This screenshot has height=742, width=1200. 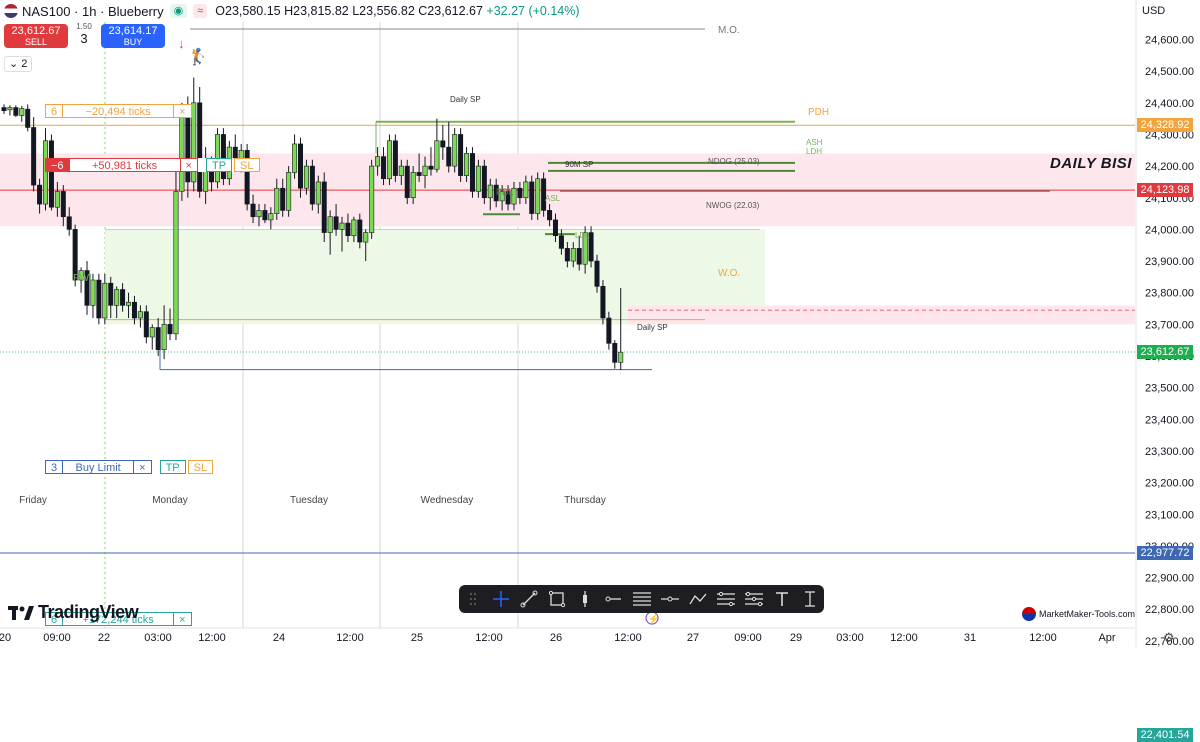 I want to click on asl-label: ASL, so click(x=553, y=198).